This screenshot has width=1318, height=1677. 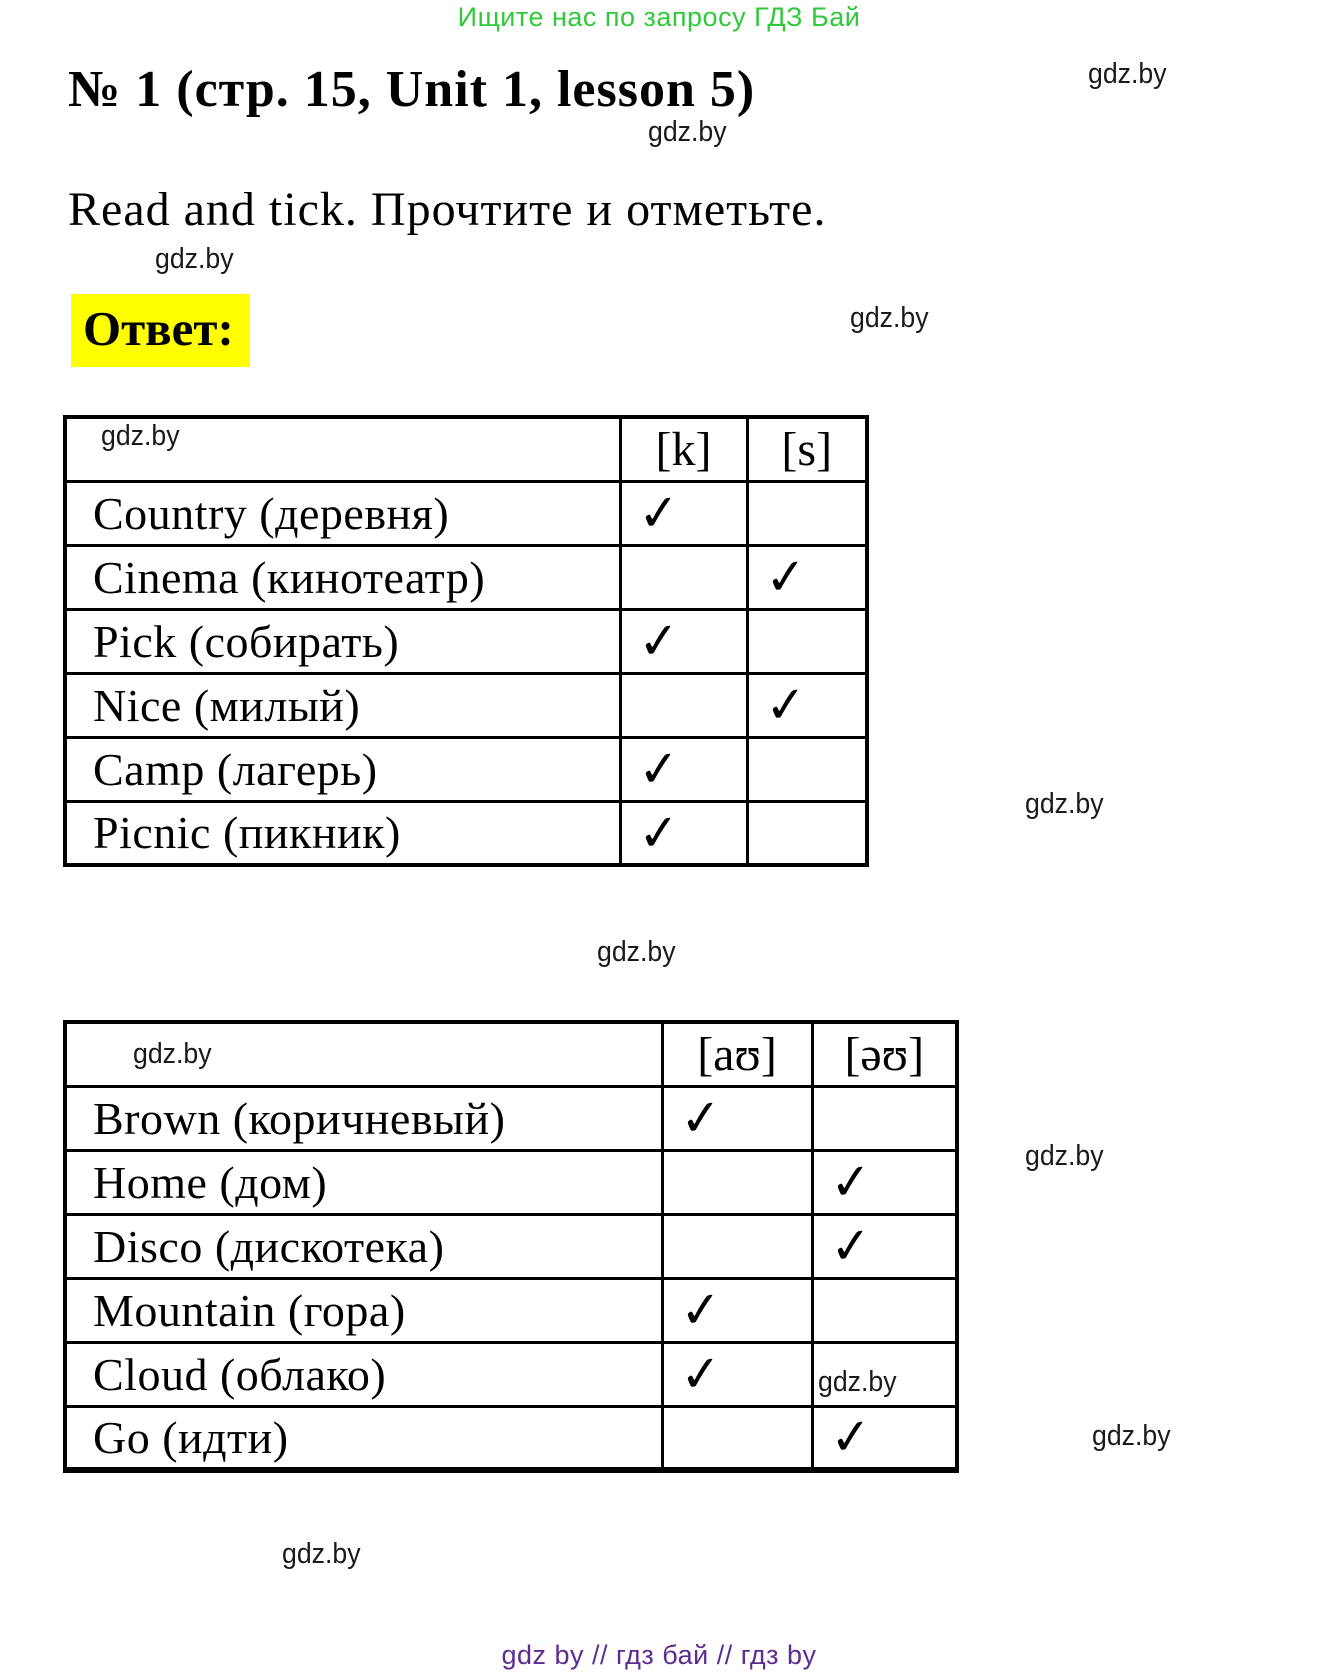 I want to click on word-cell: Cinema (кинотеатр), so click(x=342, y=577).